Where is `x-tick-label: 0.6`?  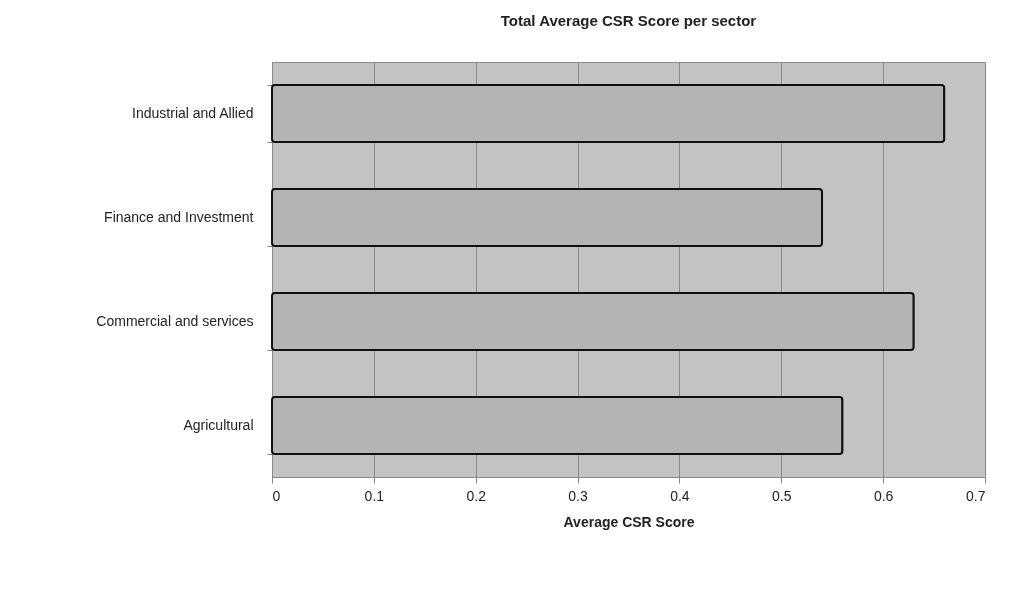
x-tick-label: 0.6 is located at coordinates (883, 495).